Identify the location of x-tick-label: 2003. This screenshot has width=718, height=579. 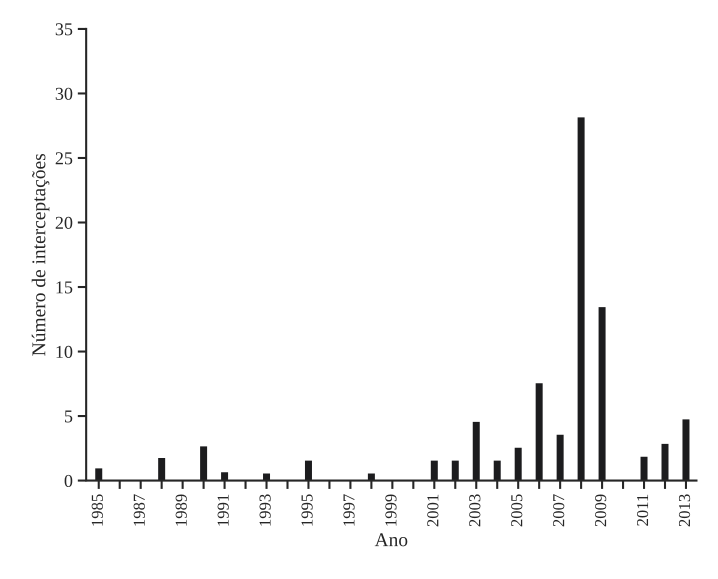
(474, 510).